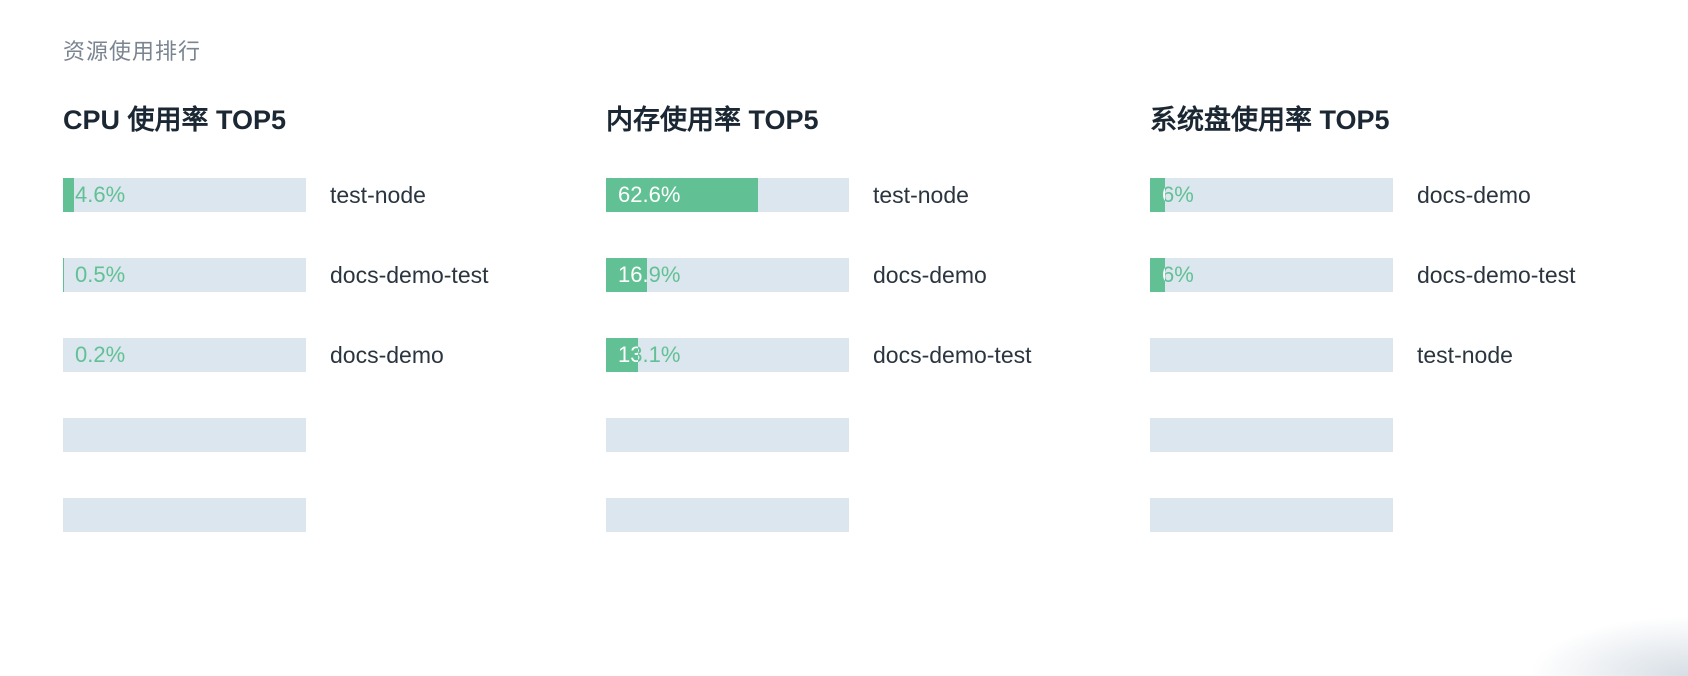 The width and height of the screenshot is (1688, 676). I want to click on usage-percent-on-fill-clip: 0.5%, so click(63, 275).